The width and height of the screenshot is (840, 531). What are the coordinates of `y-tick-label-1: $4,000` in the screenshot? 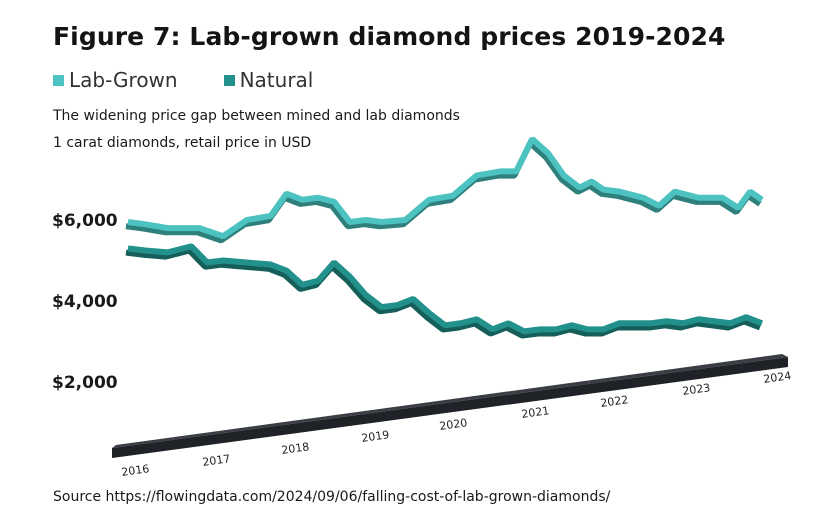 It's located at (85, 302).